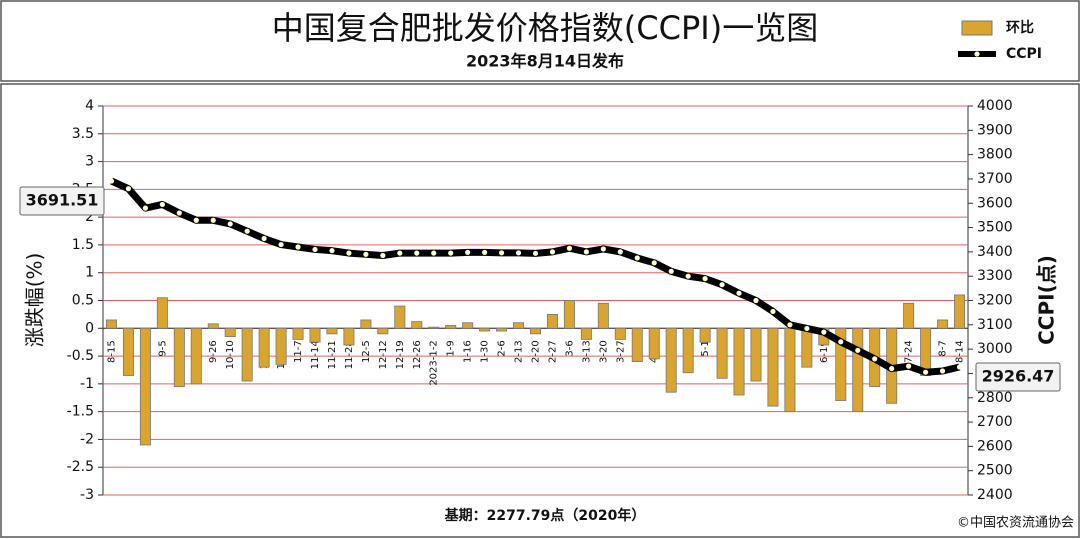  I want to click on x-tick-label: 7-24, so click(909, 351).